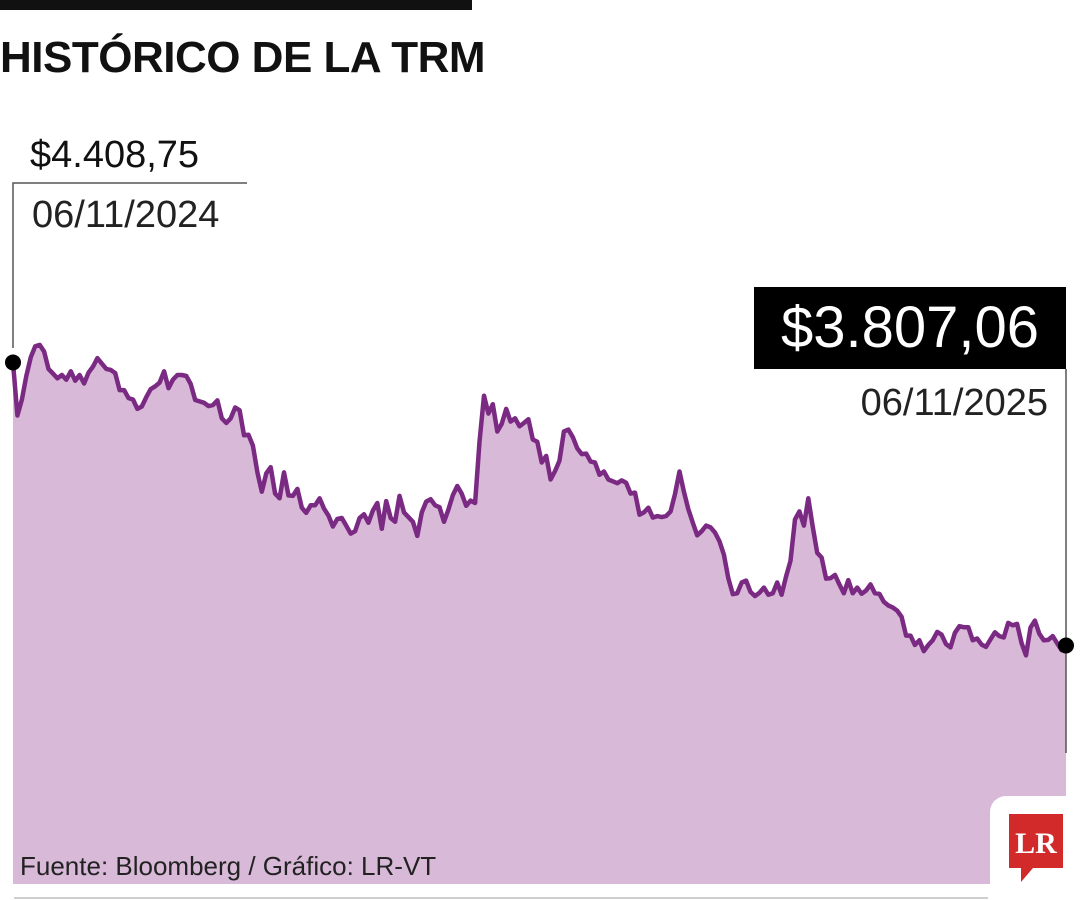 The height and width of the screenshot is (900, 1080). I want to click on start-point-marker, so click(13, 362).